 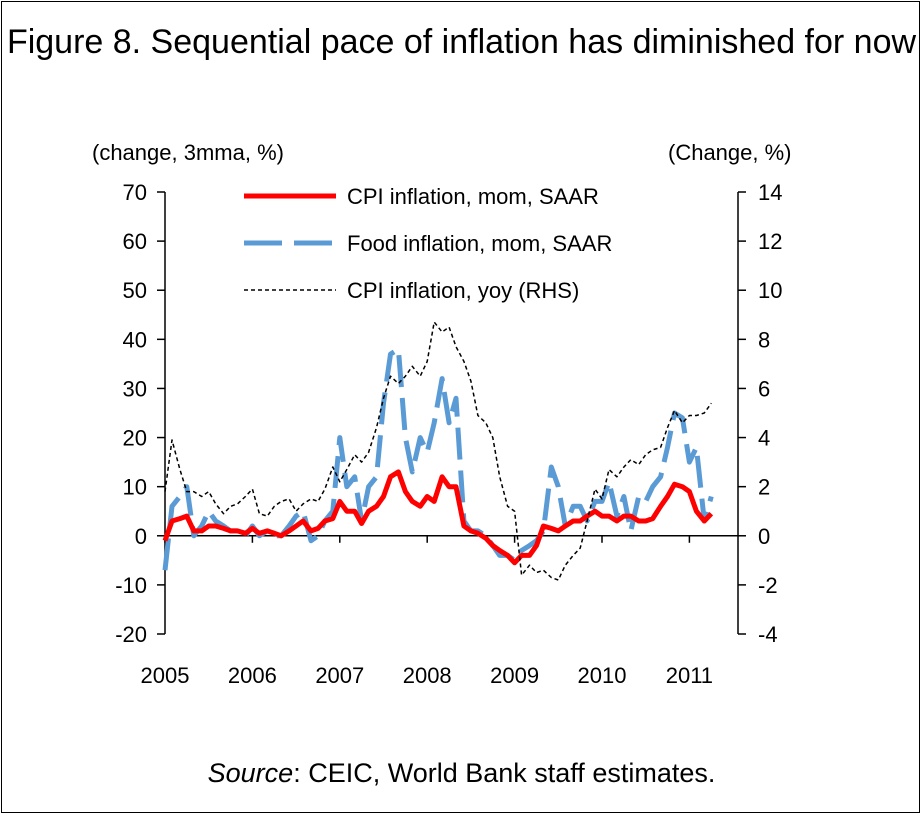 I want to click on left-axis-tick-label: 10, so click(x=135, y=487).